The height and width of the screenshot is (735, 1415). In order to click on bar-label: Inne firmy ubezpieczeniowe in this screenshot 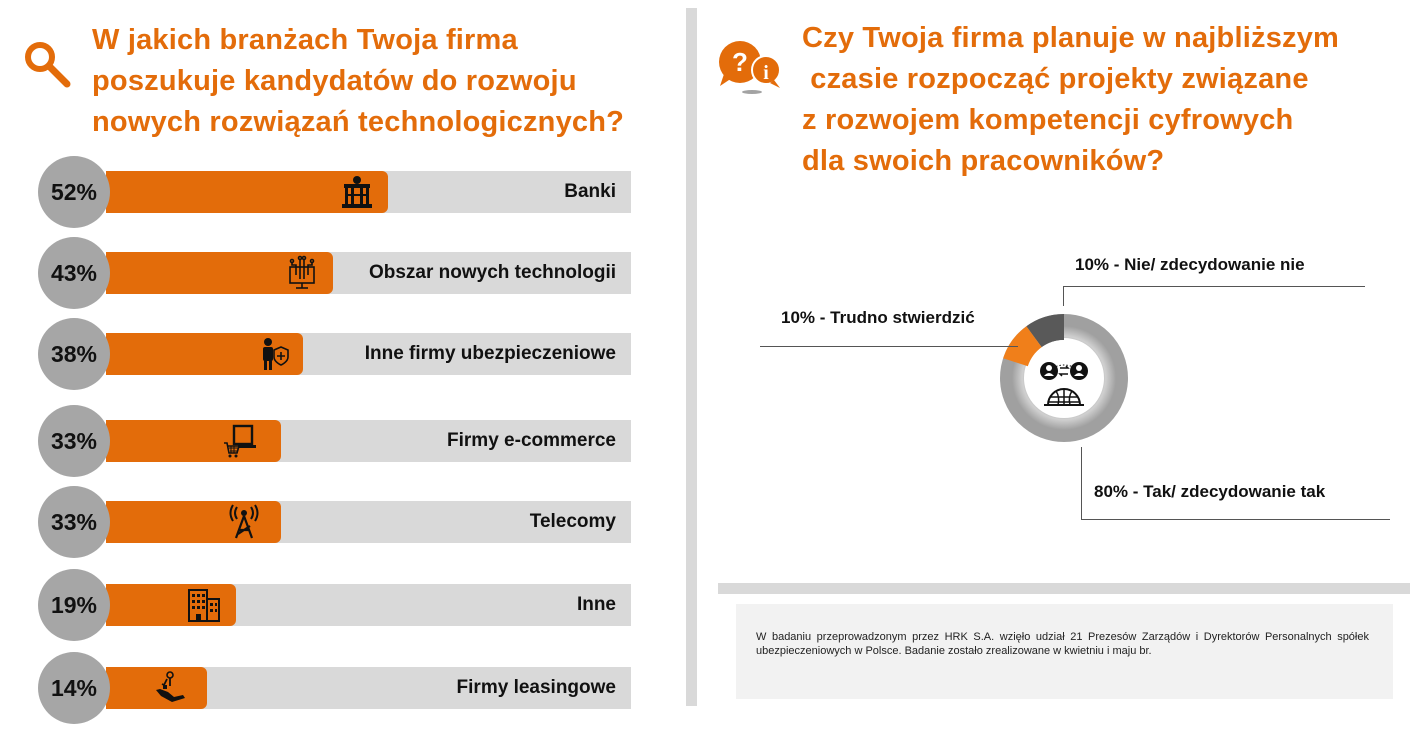, I will do `click(490, 353)`.